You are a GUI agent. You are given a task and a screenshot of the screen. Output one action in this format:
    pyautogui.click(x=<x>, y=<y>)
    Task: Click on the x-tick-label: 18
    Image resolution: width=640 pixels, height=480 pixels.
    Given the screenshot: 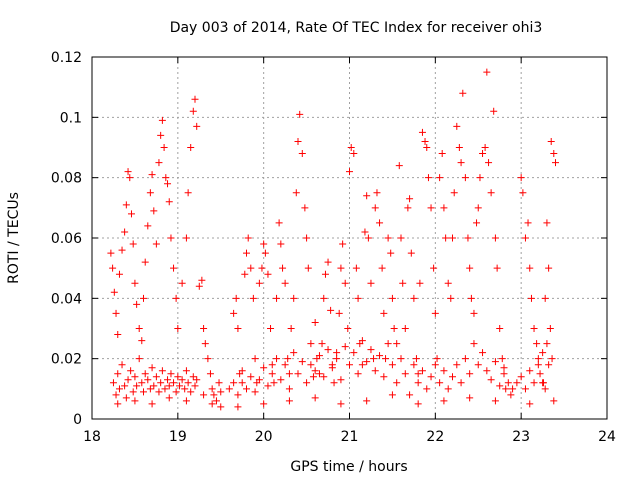 What is the action you would take?
    pyautogui.click(x=92, y=437)
    